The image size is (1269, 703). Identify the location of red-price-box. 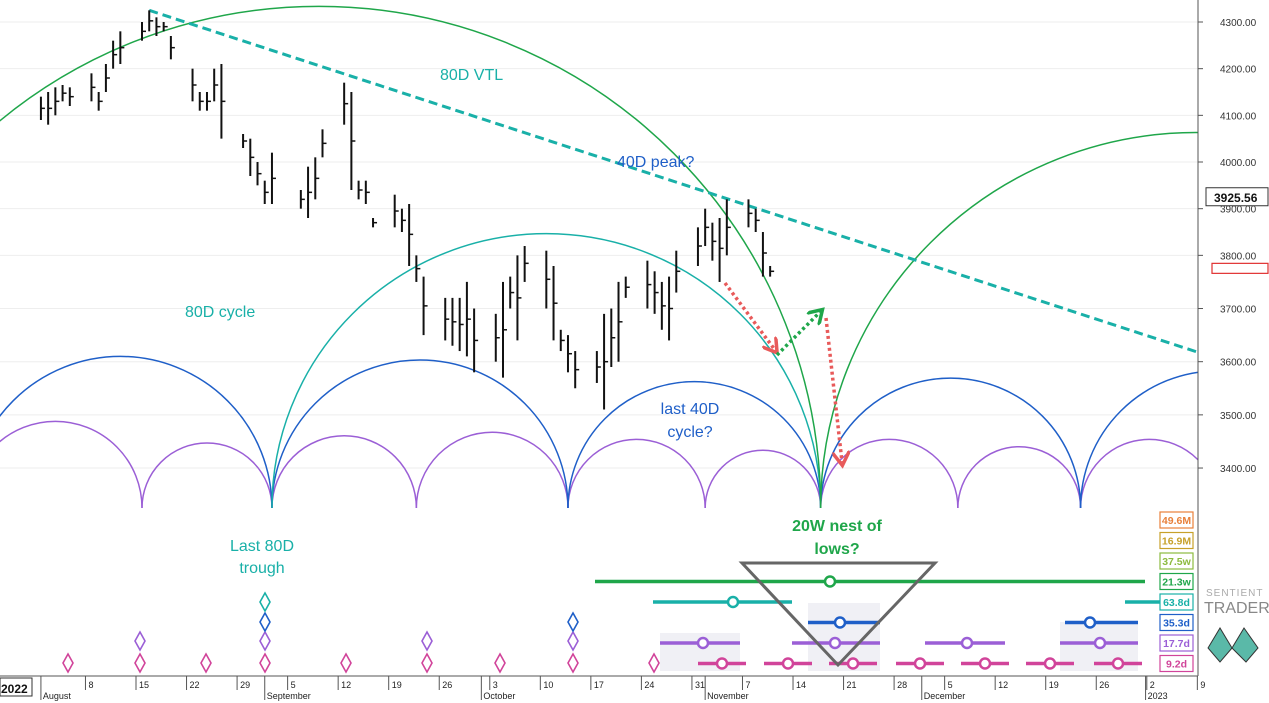
(1240, 268).